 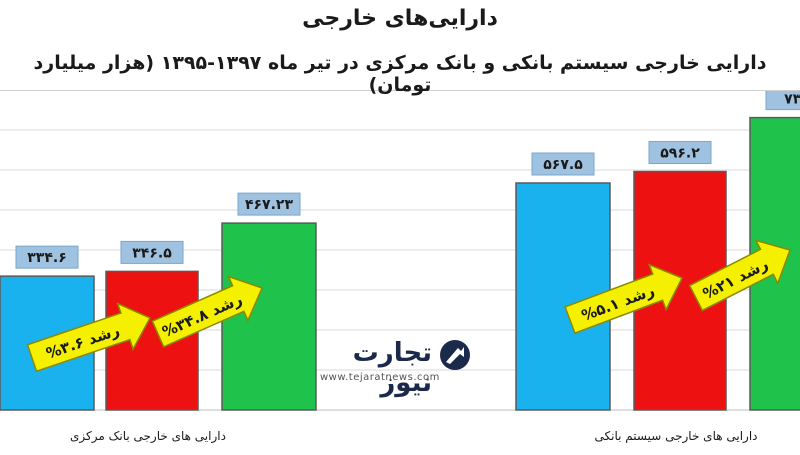 What do you see at coordinates (380, 377) in the screenshot?
I see `watermark-url: www.tejaratnews.com` at bounding box center [380, 377].